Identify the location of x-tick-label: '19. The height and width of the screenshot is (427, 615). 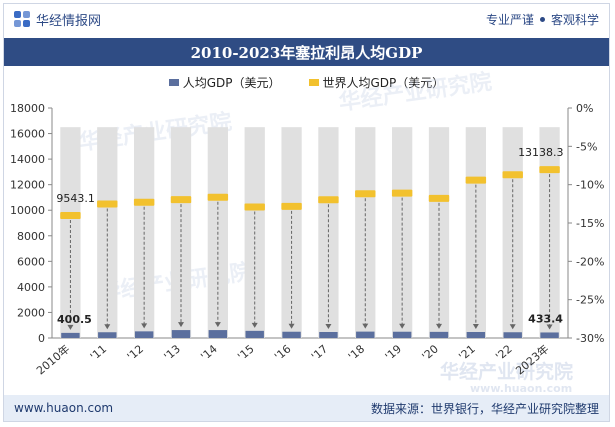
(393, 352).